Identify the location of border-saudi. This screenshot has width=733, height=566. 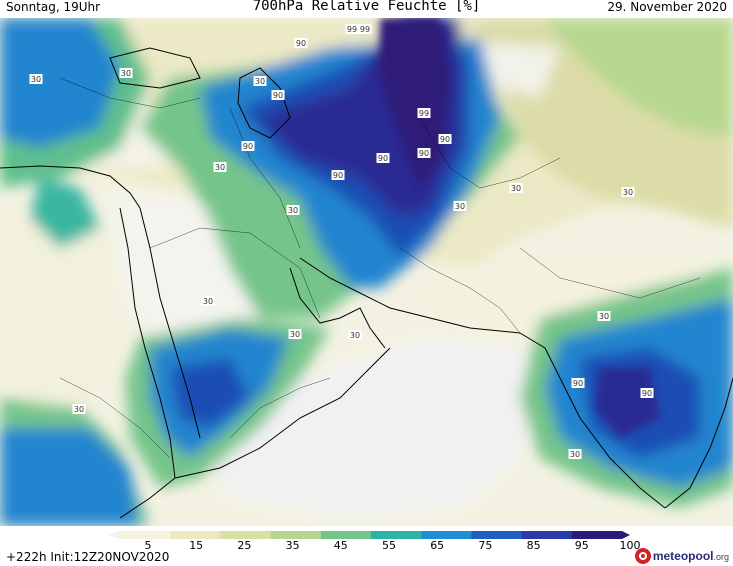
(235, 273).